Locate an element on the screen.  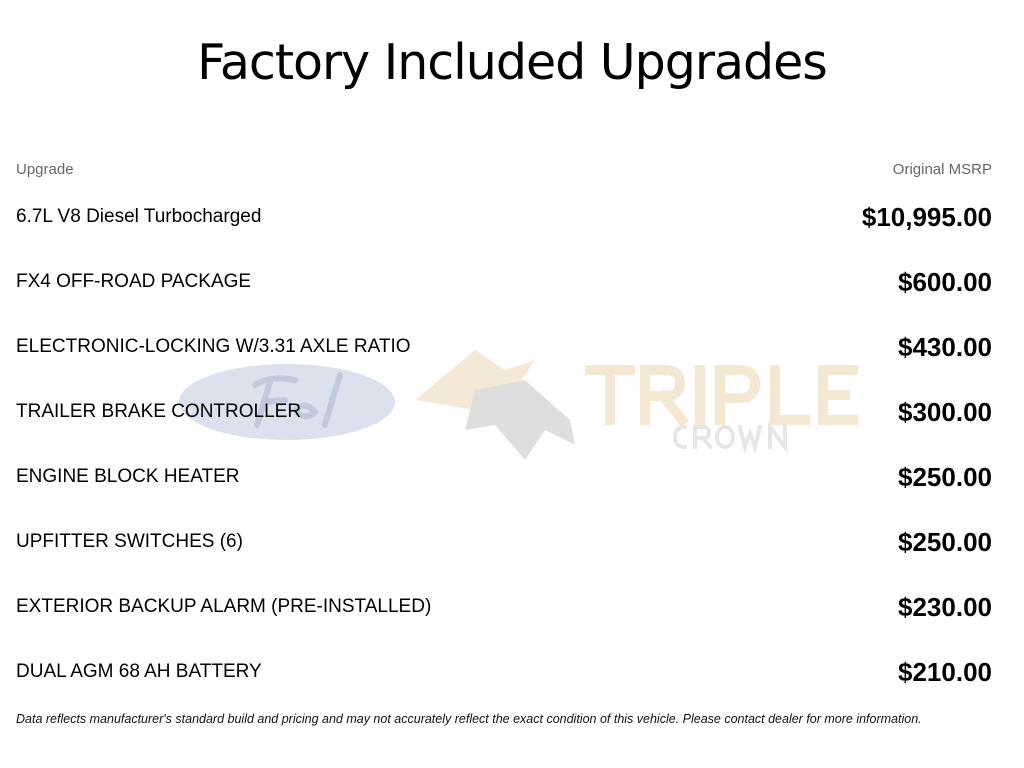
upgrade-name: EXTERIOR BACKUP ALARM (PRE-INSTALLED) is located at coordinates (224, 606).